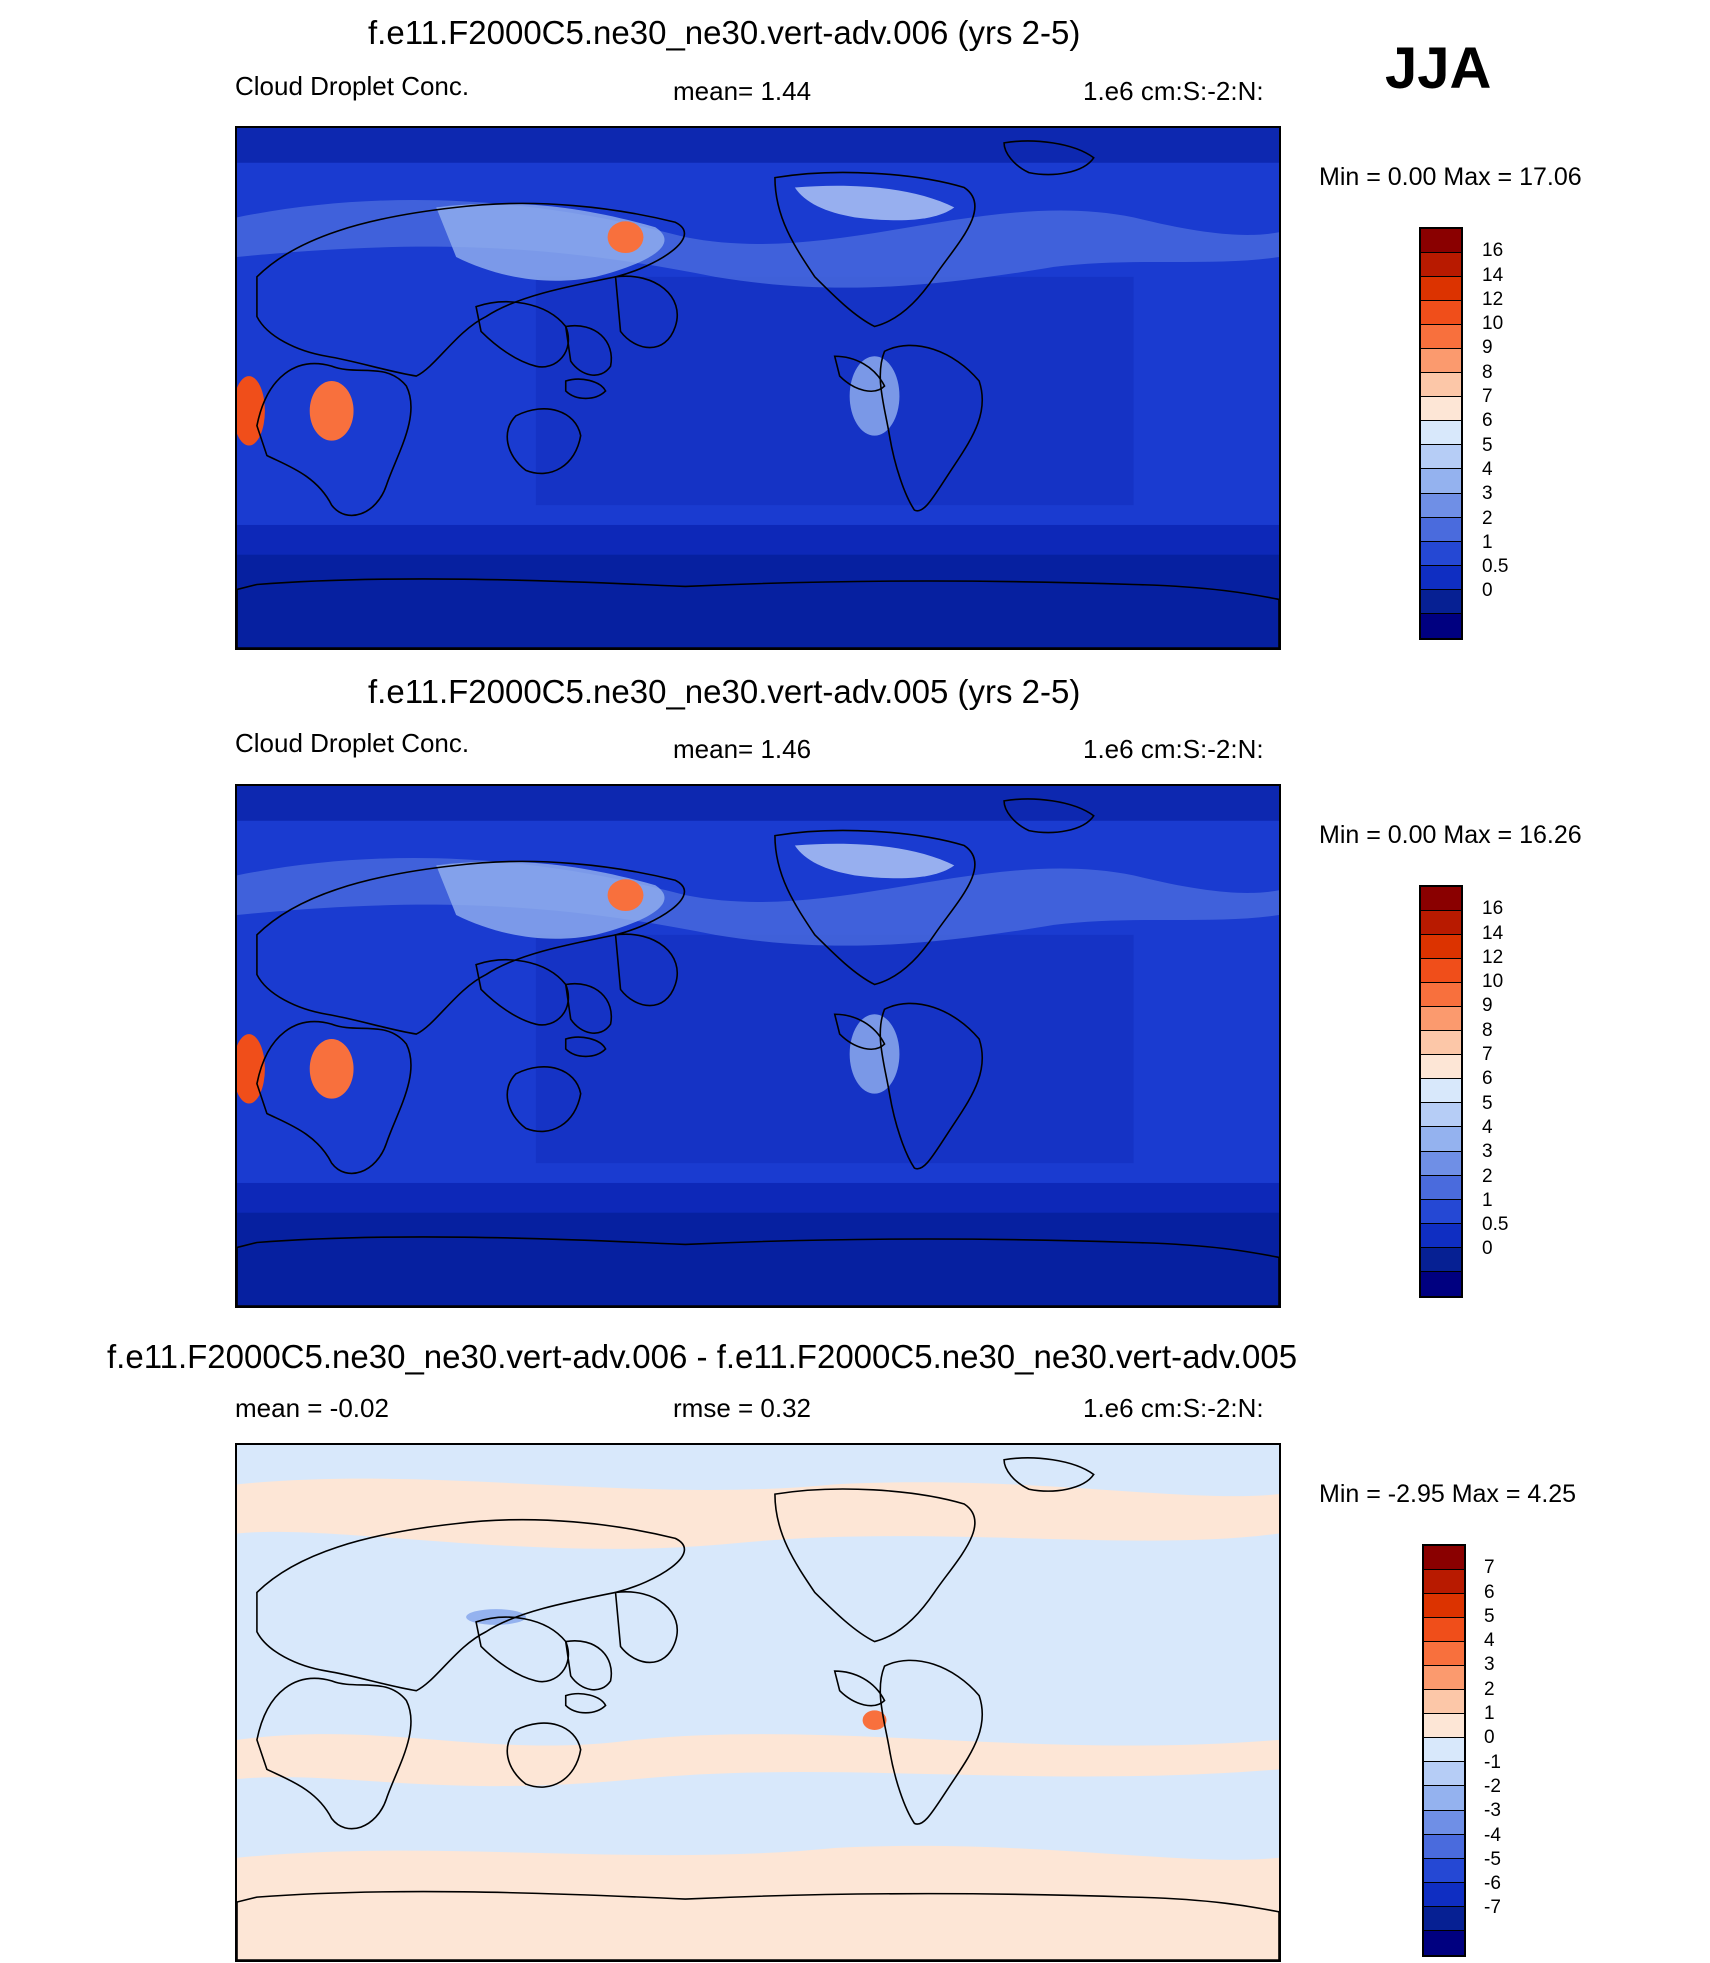 This screenshot has width=1710, height=1963. I want to click on colorbar-label: 10, so click(1493, 324).